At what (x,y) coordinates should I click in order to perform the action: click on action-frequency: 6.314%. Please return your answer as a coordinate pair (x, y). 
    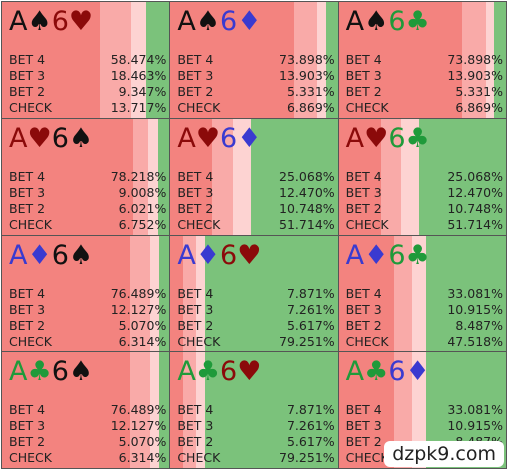
    Looking at the image, I should click on (142, 458).